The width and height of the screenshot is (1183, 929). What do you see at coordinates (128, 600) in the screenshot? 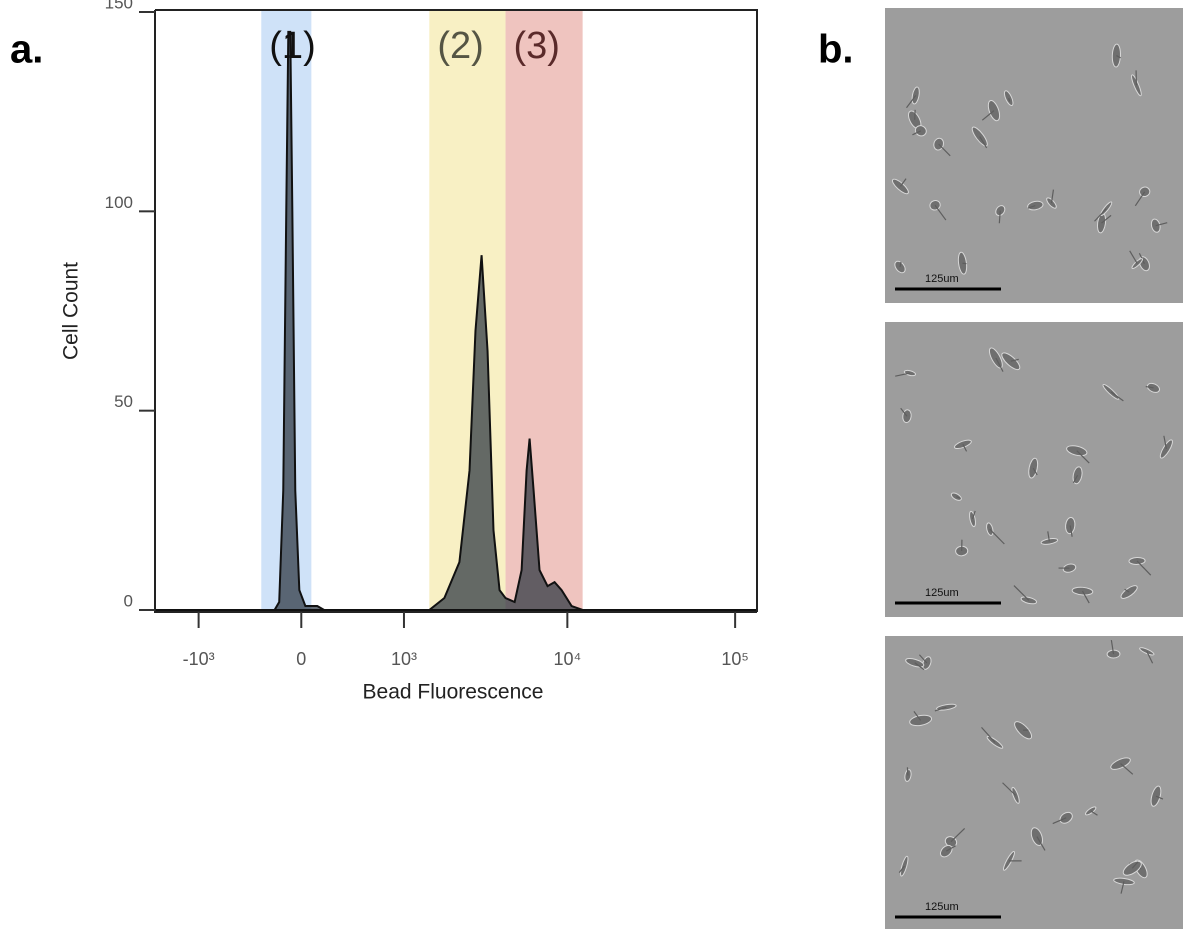
I see `y-tick-label: 0` at bounding box center [128, 600].